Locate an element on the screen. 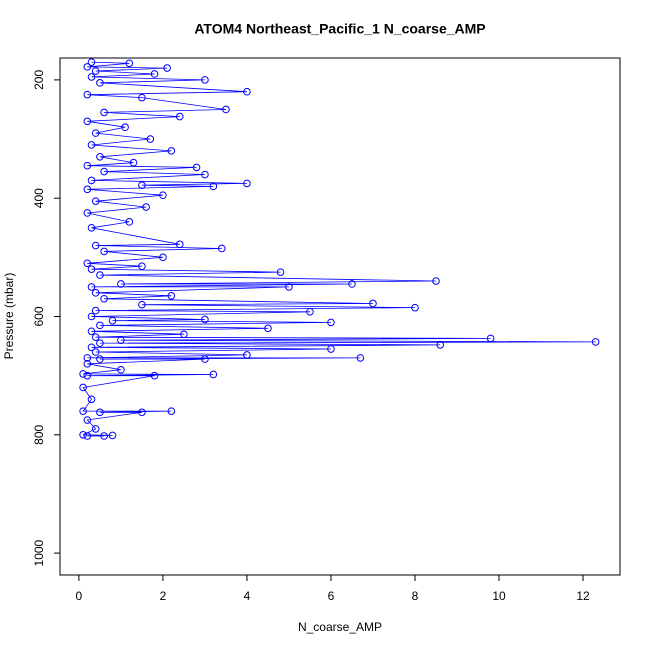  x-tick-label: 6 is located at coordinates (331, 596).